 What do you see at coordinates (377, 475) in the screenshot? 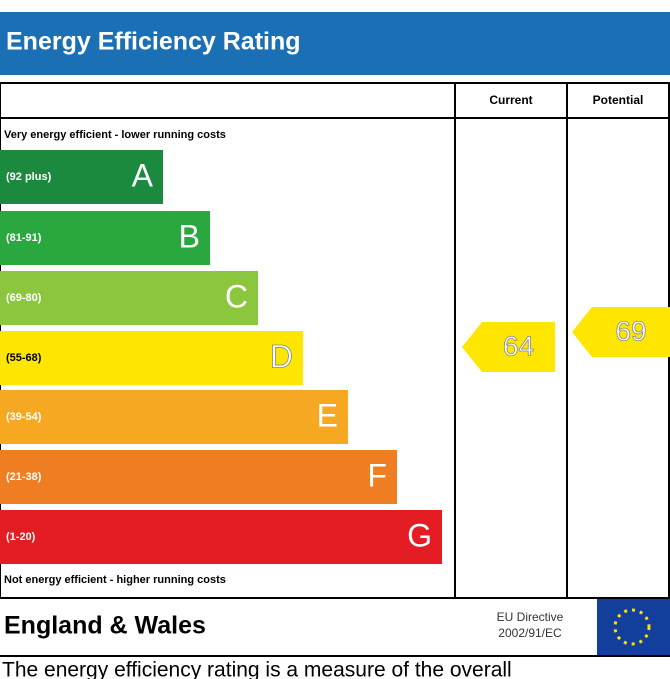
I see `band-letter: F` at bounding box center [377, 475].